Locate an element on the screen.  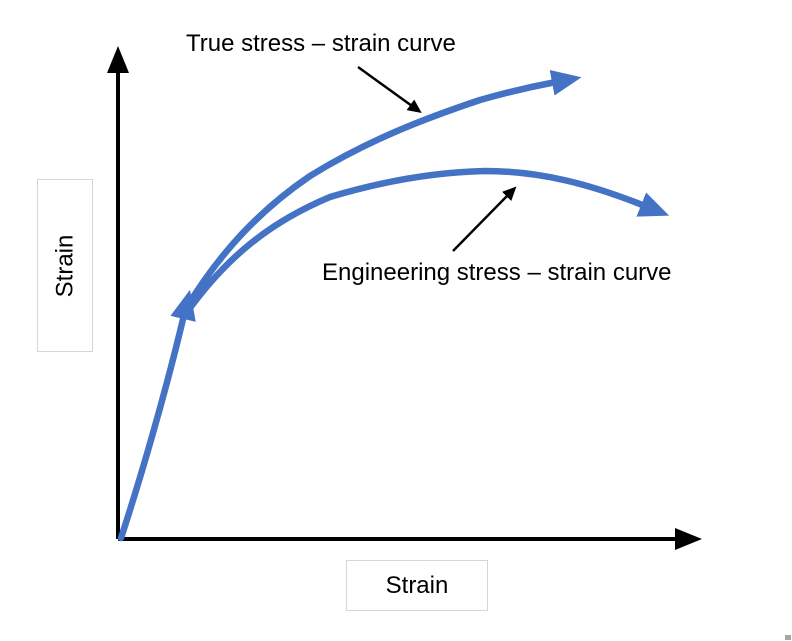
x-axis-label: Strain is located at coordinates (417, 585).